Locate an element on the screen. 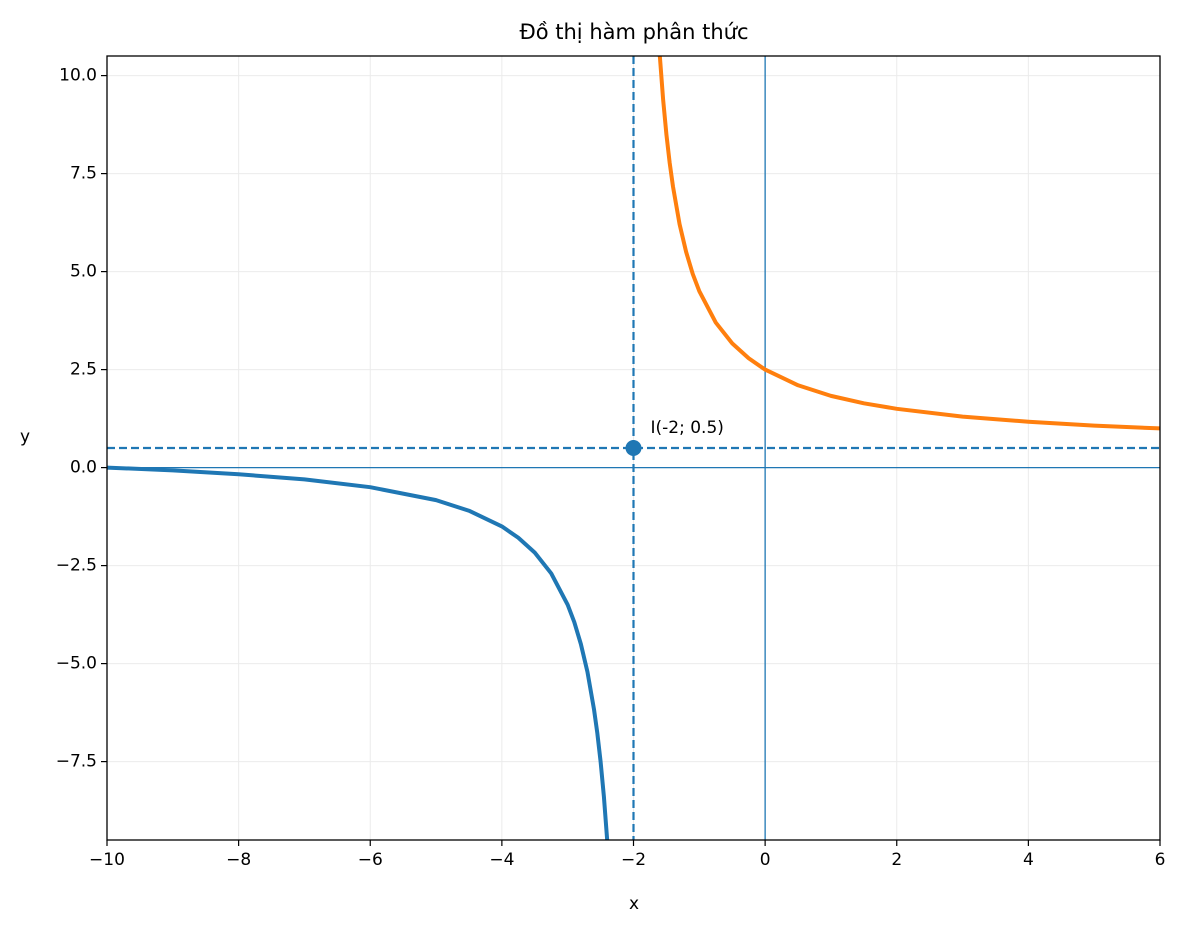 This screenshot has height=936, width=1185. y-tick-label: 7.5 is located at coordinates (83, 174).